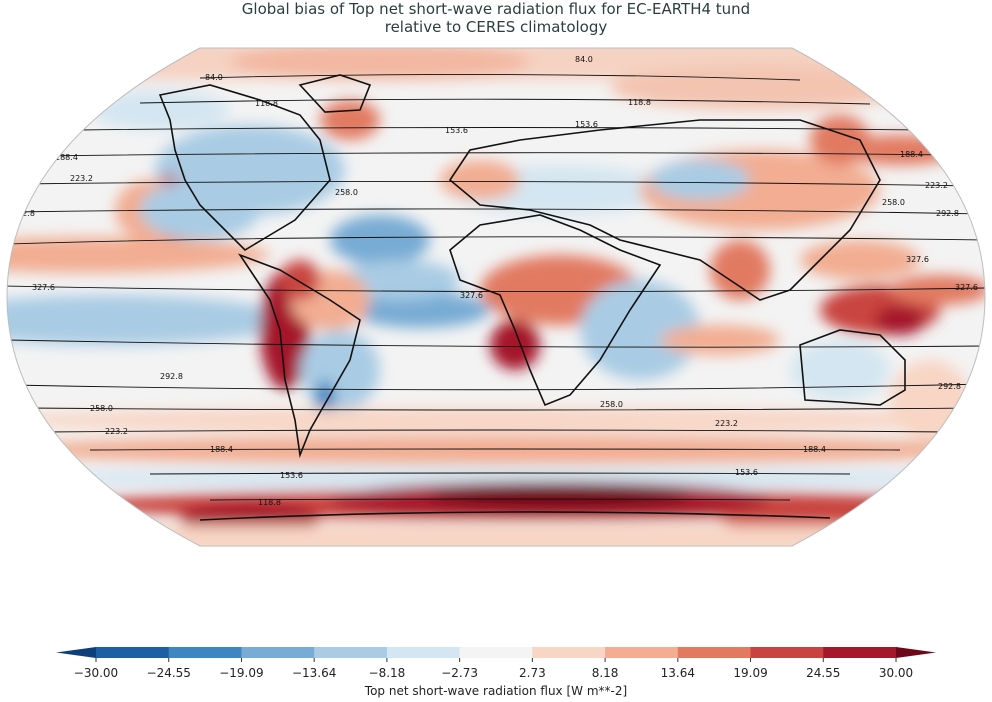  What do you see at coordinates (532, 673) in the screenshot?
I see `colorbar-tick-label: 2.73` at bounding box center [532, 673].